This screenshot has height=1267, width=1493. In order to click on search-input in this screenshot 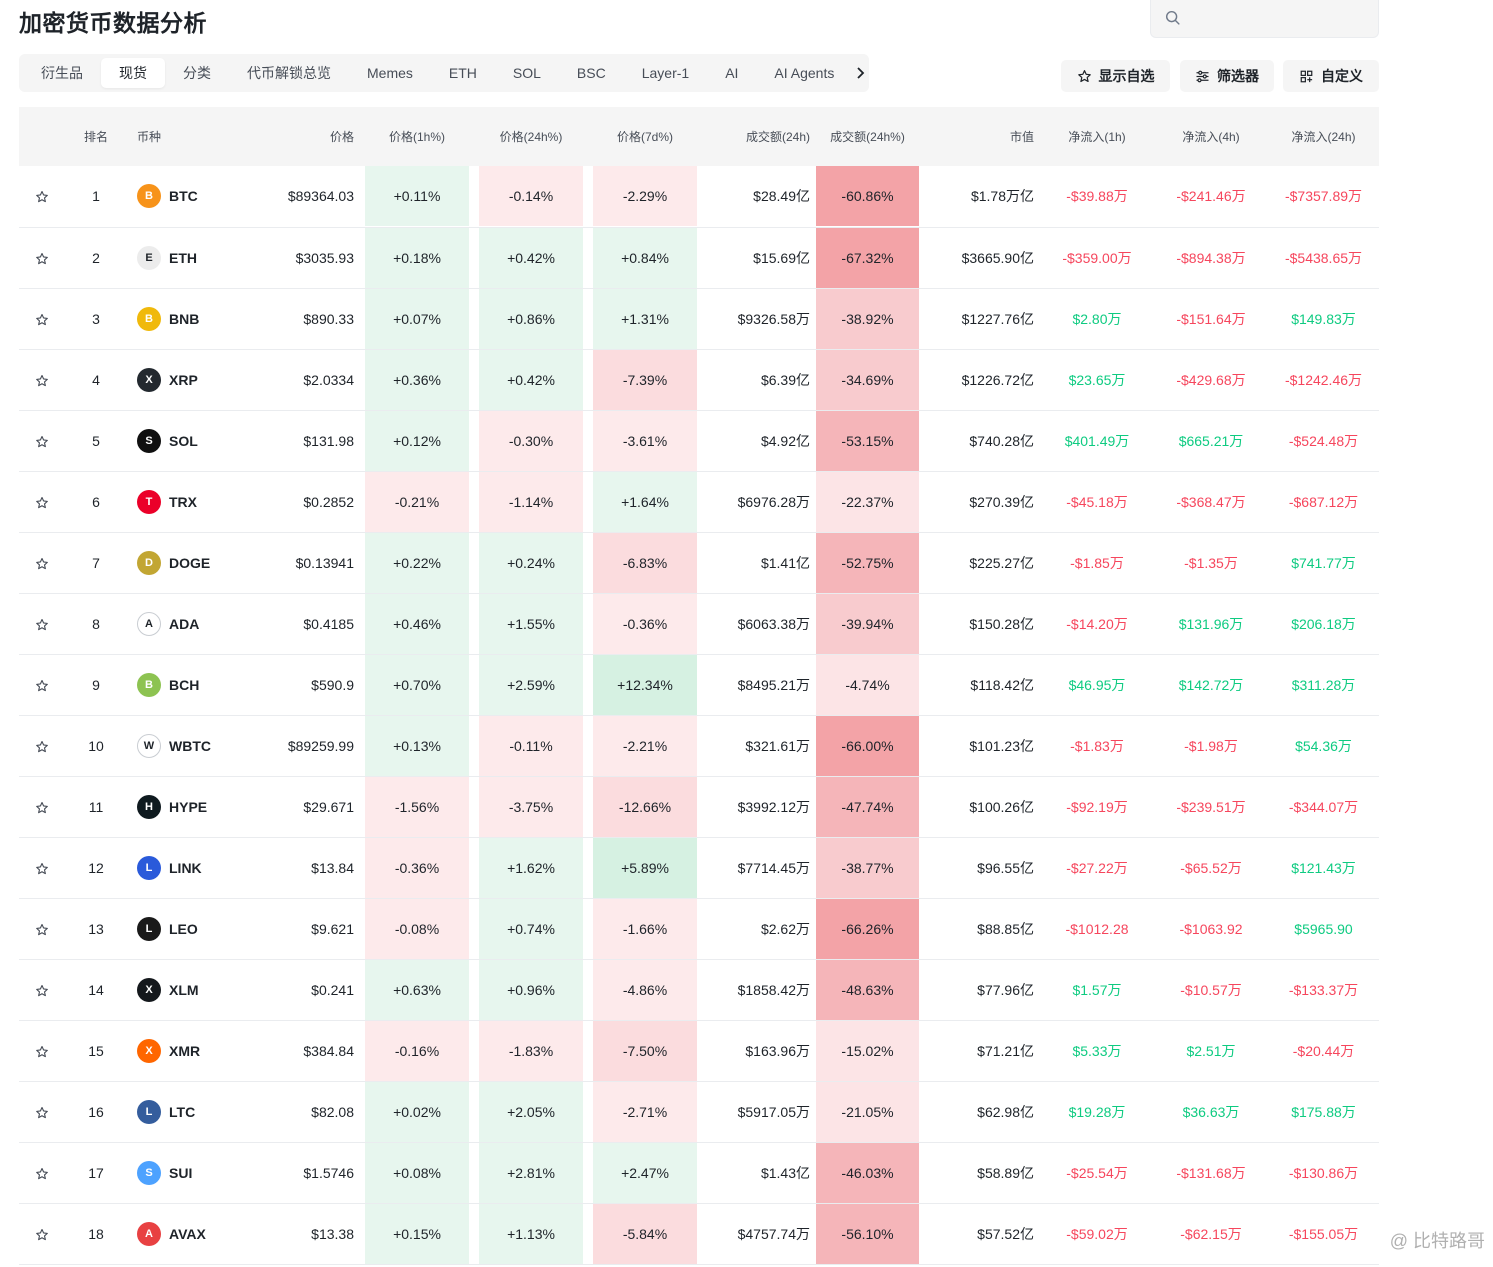, I will do `click(1264, 19)`.